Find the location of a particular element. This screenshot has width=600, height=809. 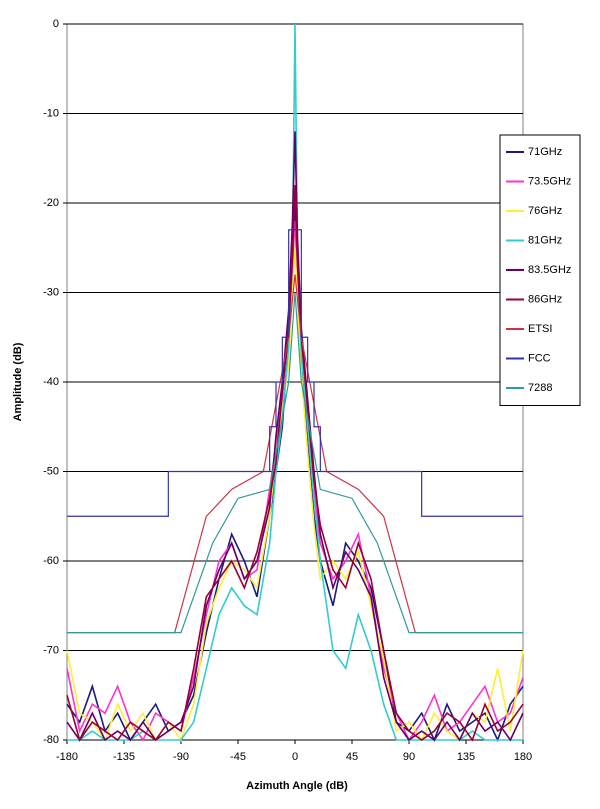

x-tick-label: 0 is located at coordinates (295, 757).